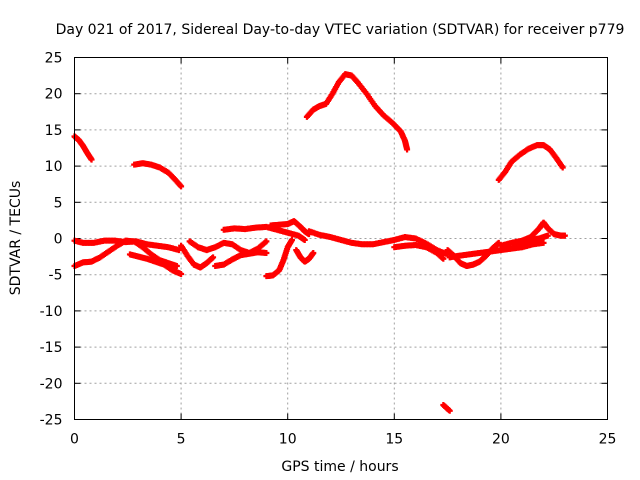 This screenshot has width=640, height=480. I want to click on y-tick-label: -20, so click(51, 384).